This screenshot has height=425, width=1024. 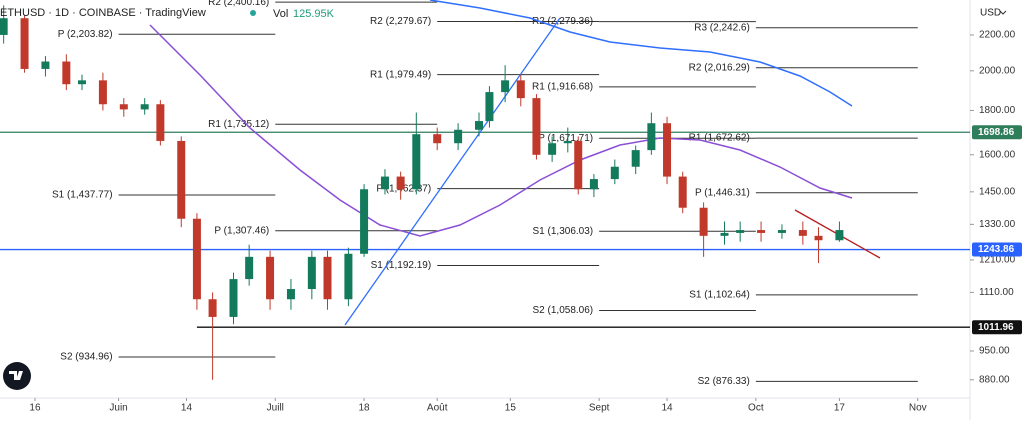 What do you see at coordinates (17, 376) in the screenshot?
I see `logo` at bounding box center [17, 376].